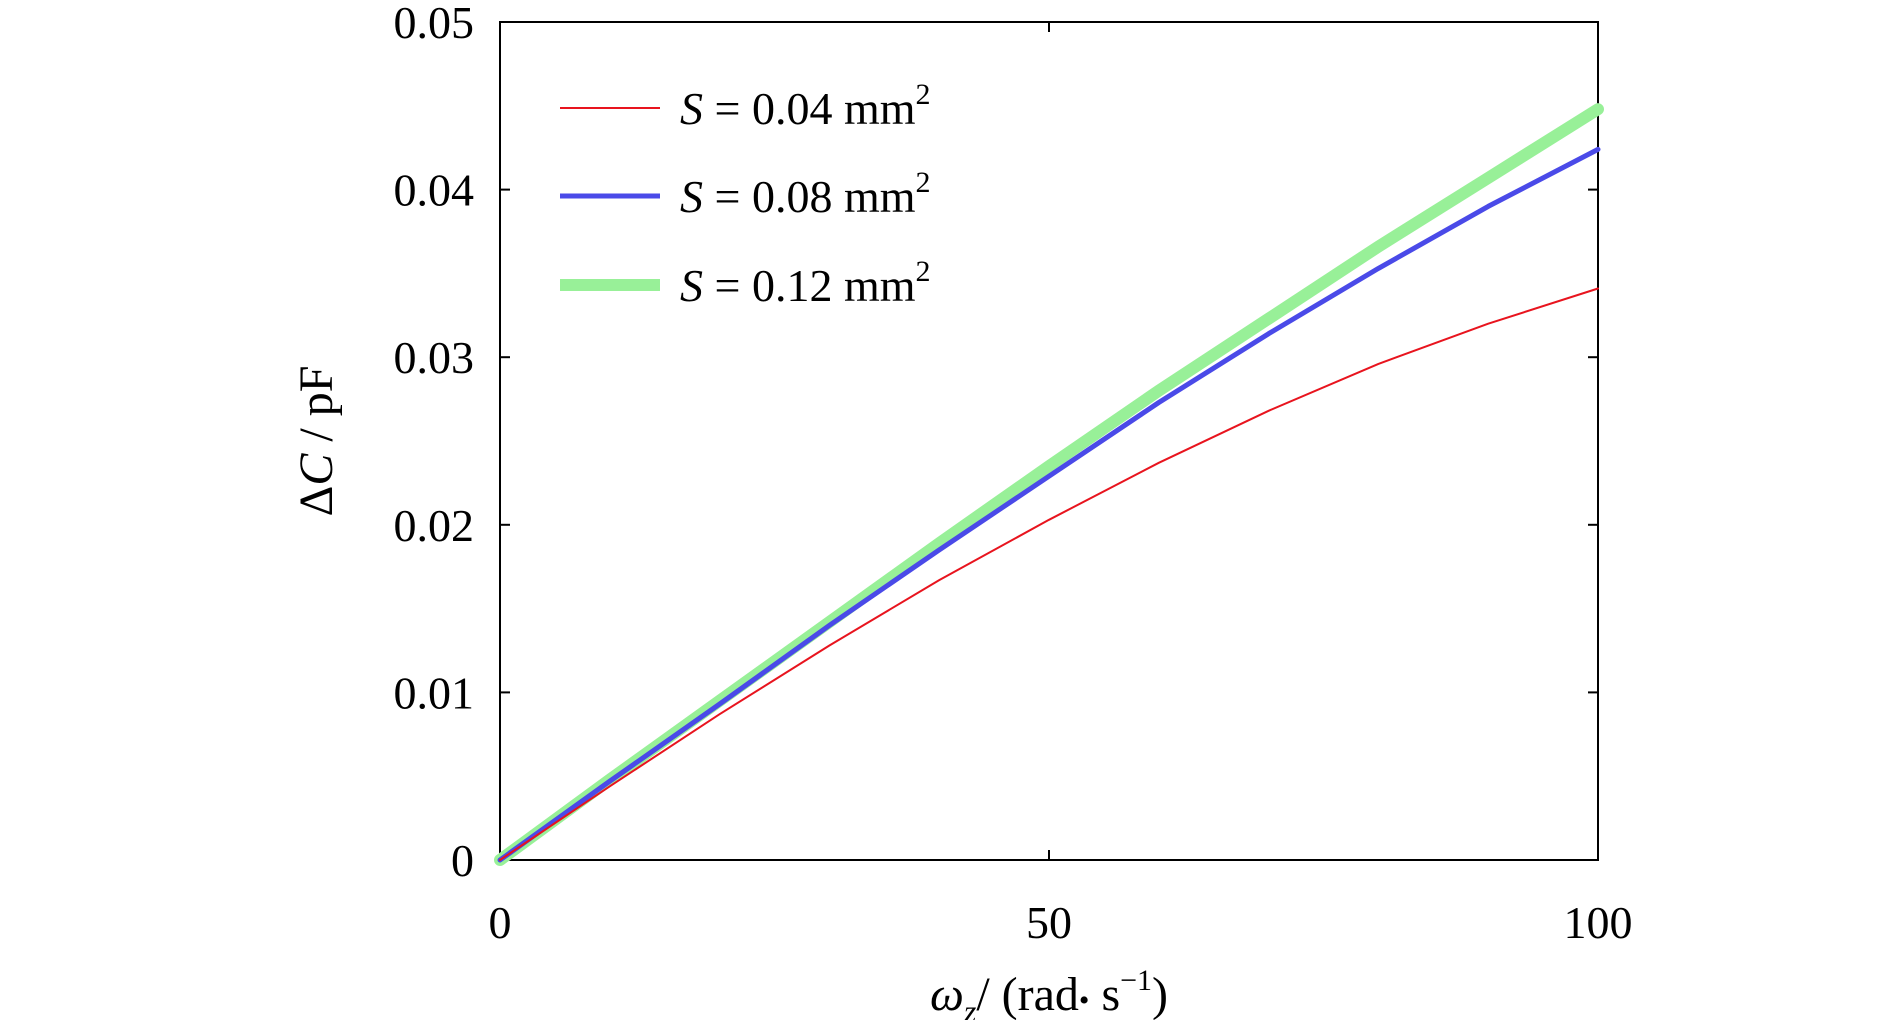 This screenshot has width=1890, height=1020. Describe the element at coordinates (1160, 994) in the screenshot. I see `x-axis-label-close: )` at that location.